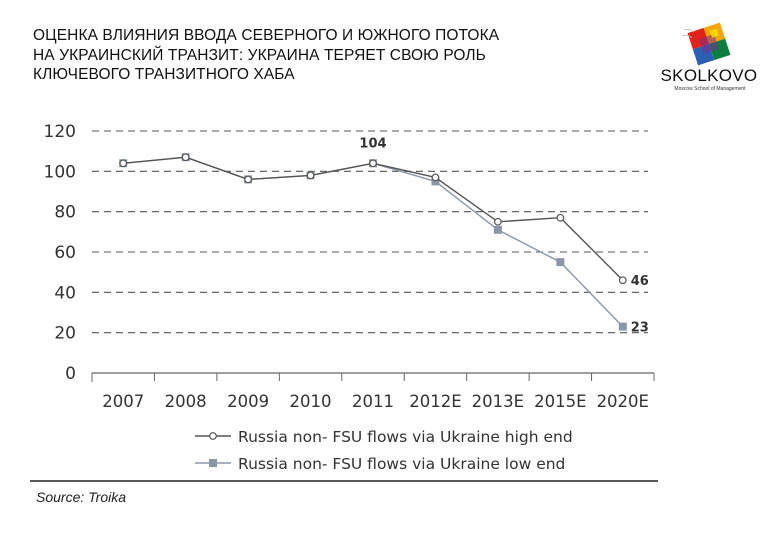  I want to click on x-axis: 2007 2008 2009 2010 2011 2012E 2013E 2015E 2020E, so click(373, 391).